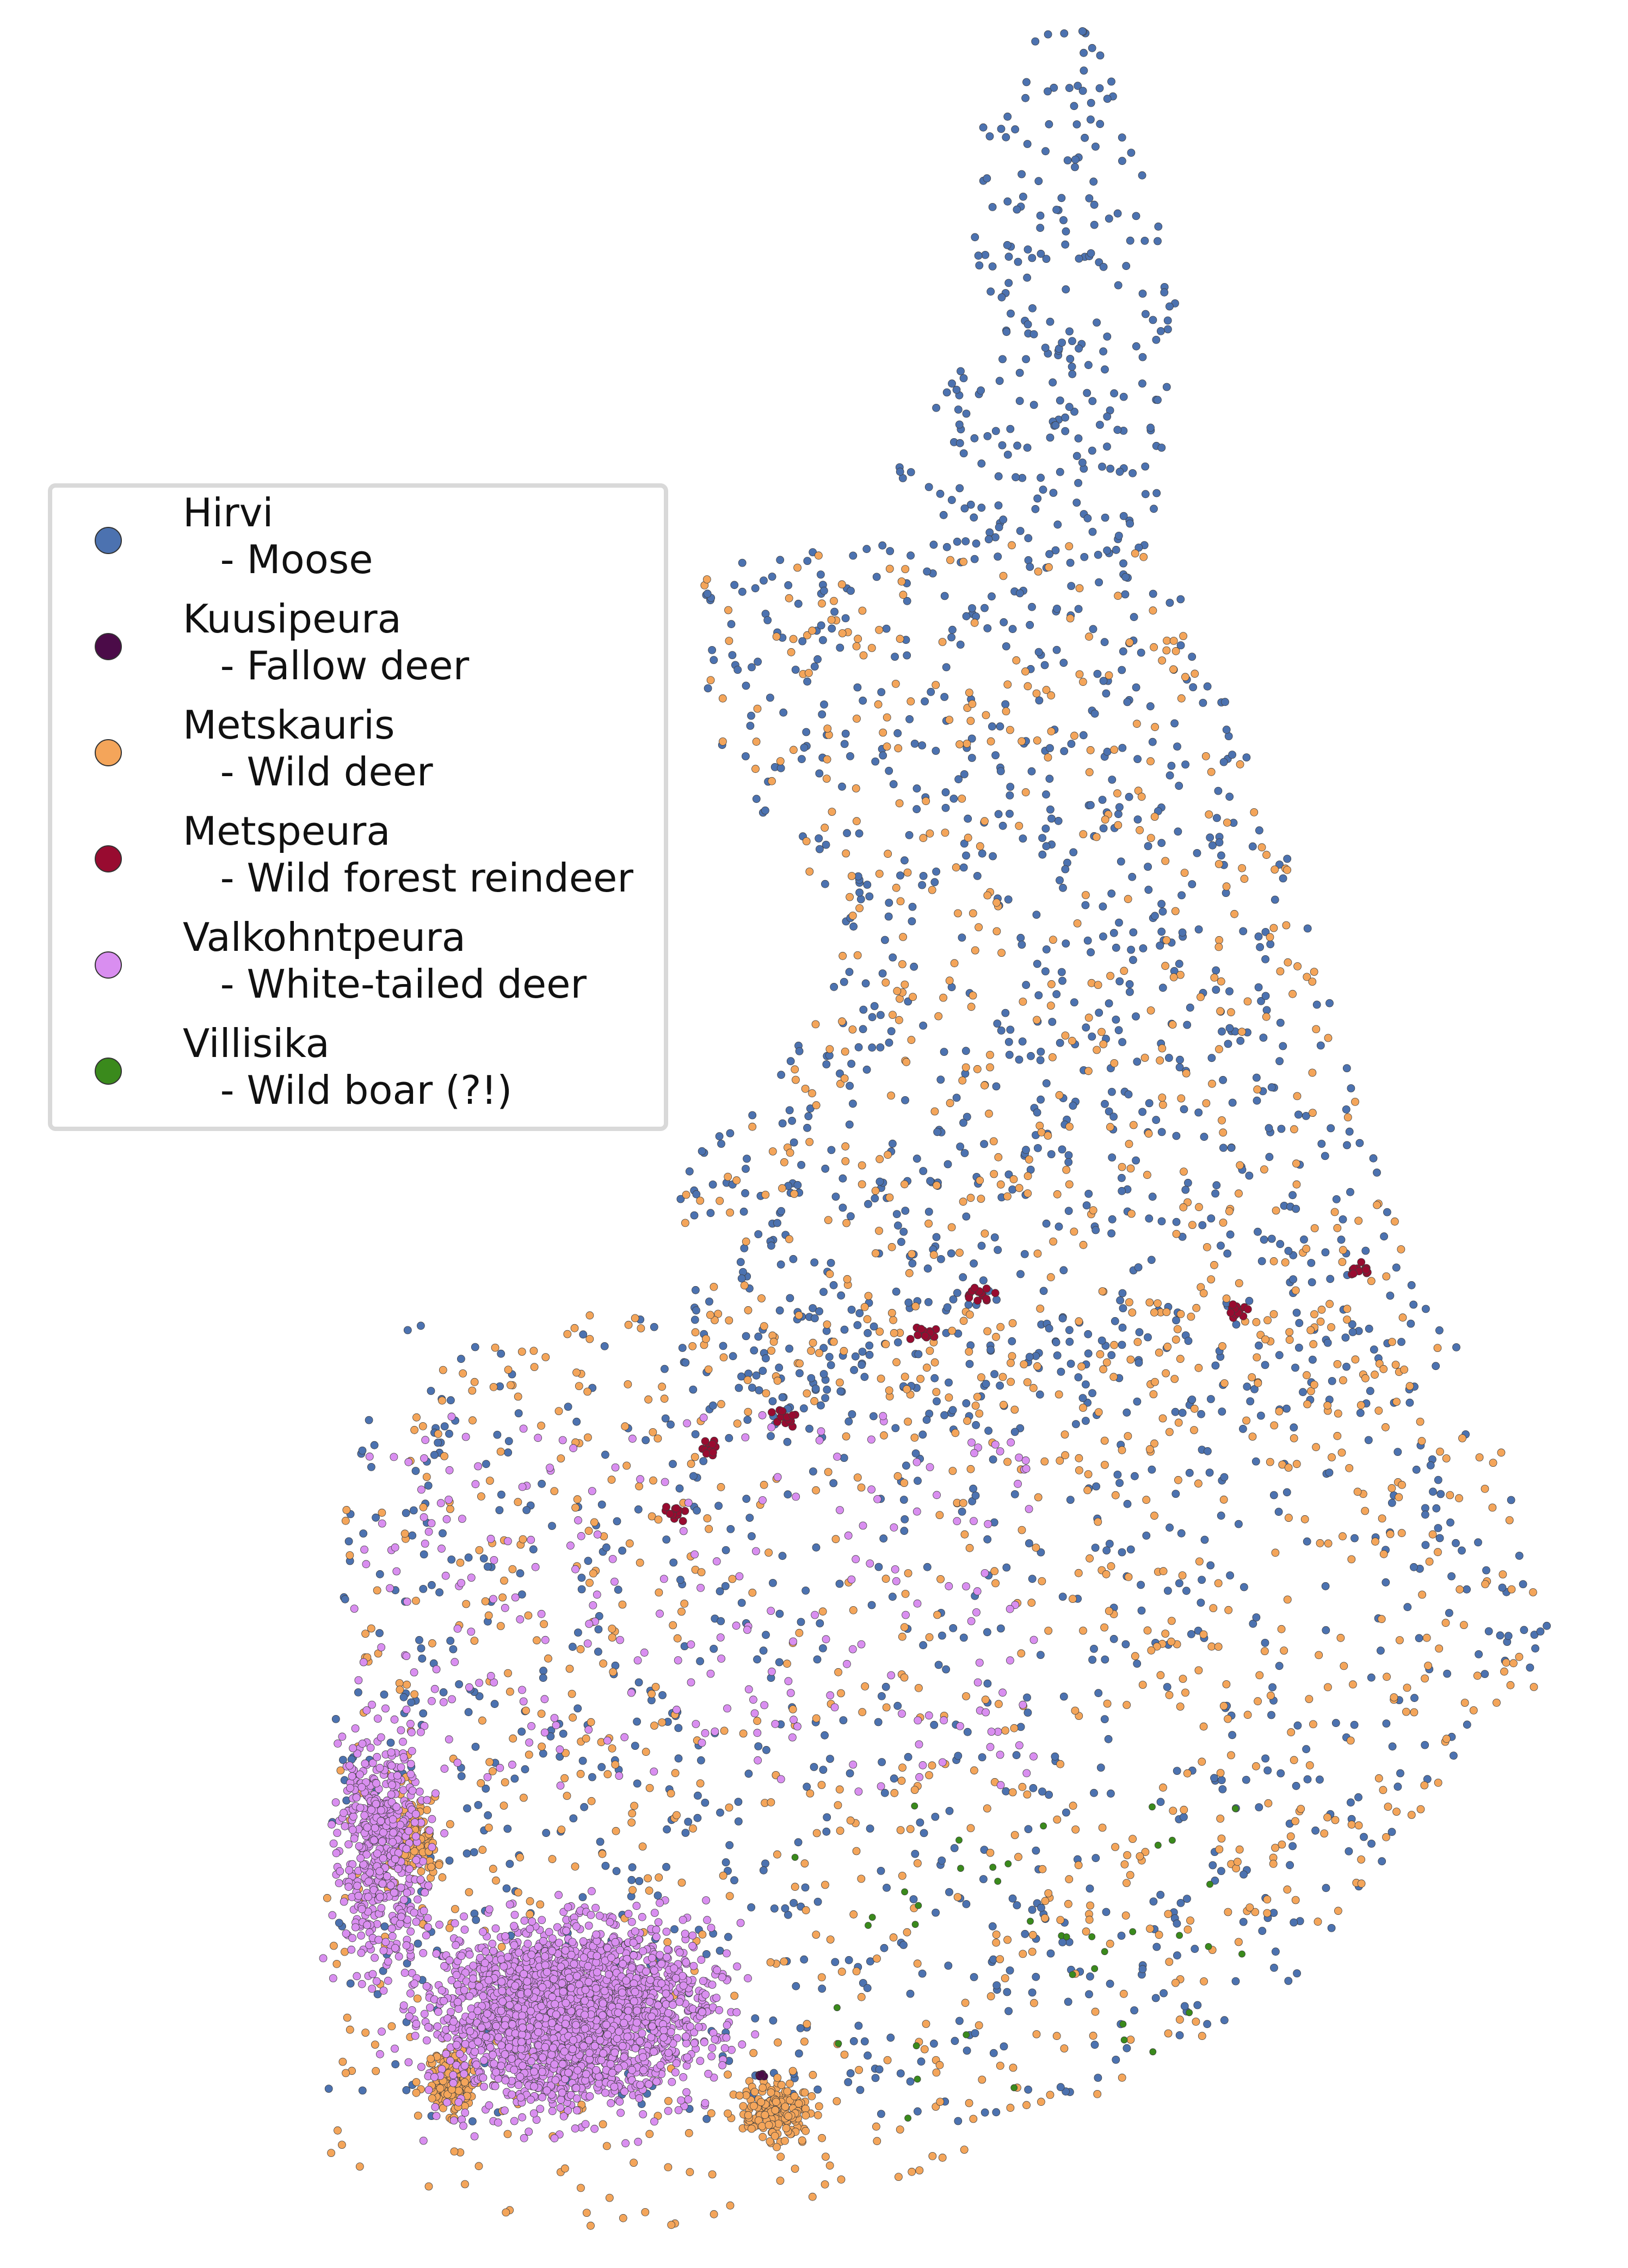 The height and width of the screenshot is (2268, 1628). I want to click on legend-desc: - Wild boar (?!), so click(348, 1090).